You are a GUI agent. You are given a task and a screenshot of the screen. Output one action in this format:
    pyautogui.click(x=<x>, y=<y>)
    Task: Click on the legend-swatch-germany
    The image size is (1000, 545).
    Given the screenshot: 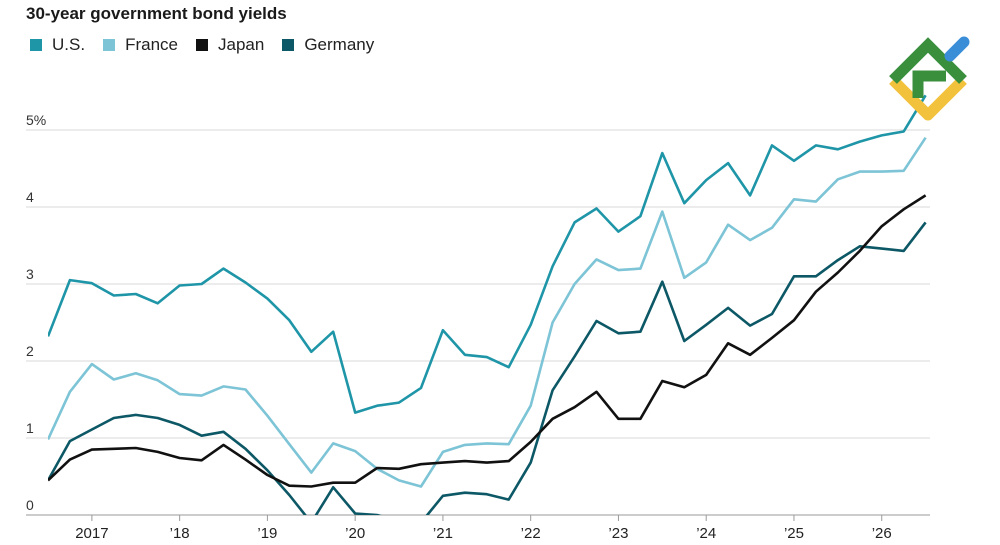 What is the action you would take?
    pyautogui.click(x=288, y=45)
    